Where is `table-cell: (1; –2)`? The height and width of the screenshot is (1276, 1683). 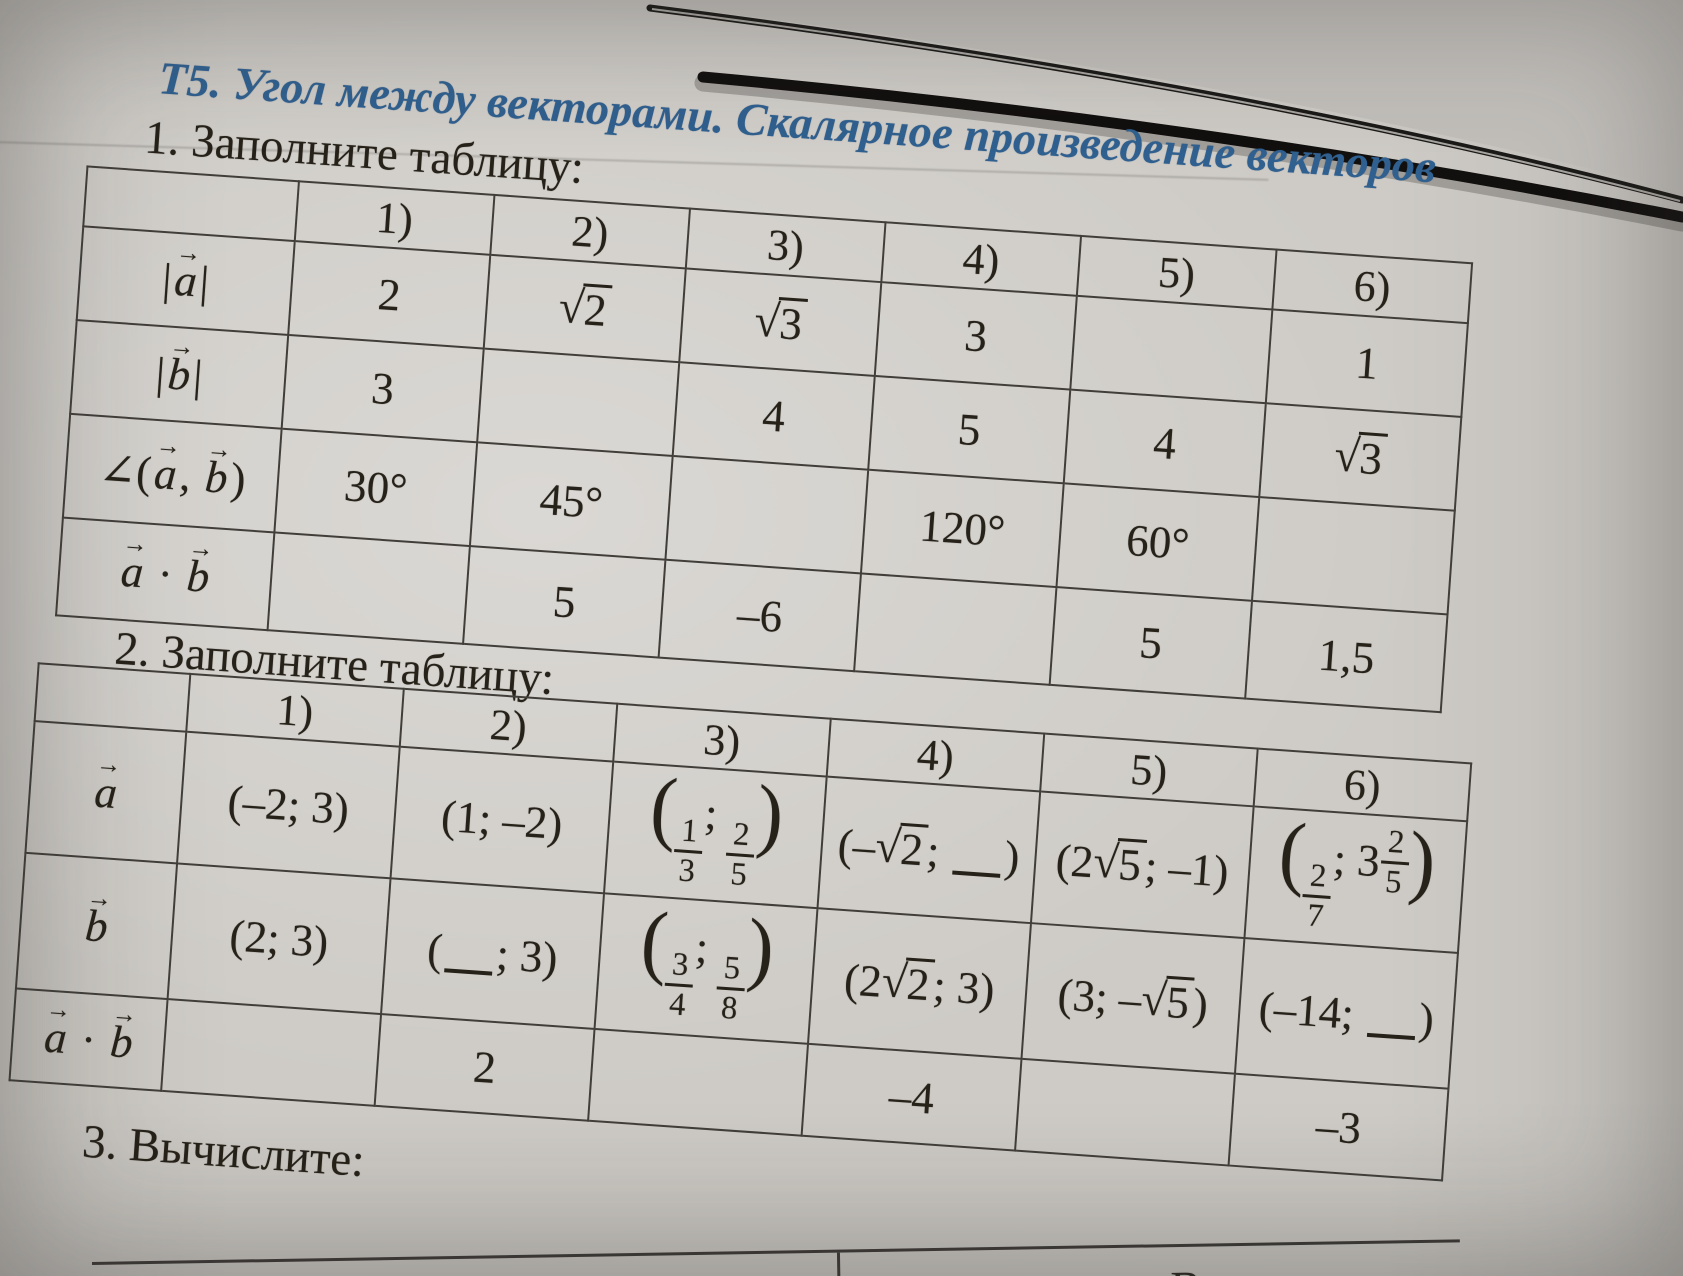
table-cell: (1; –2) is located at coordinates (502, 820).